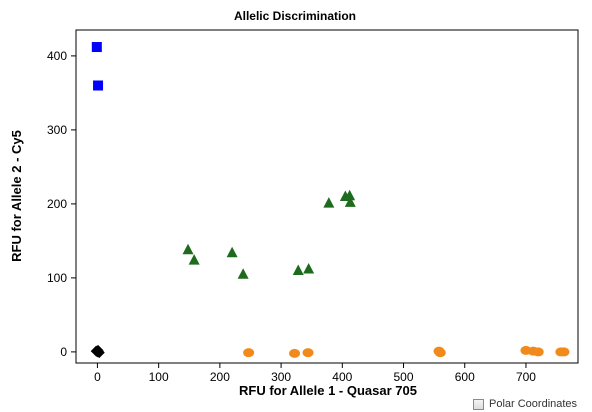  Describe the element at coordinates (99, 352) in the screenshot. I see `diamond-point` at that location.